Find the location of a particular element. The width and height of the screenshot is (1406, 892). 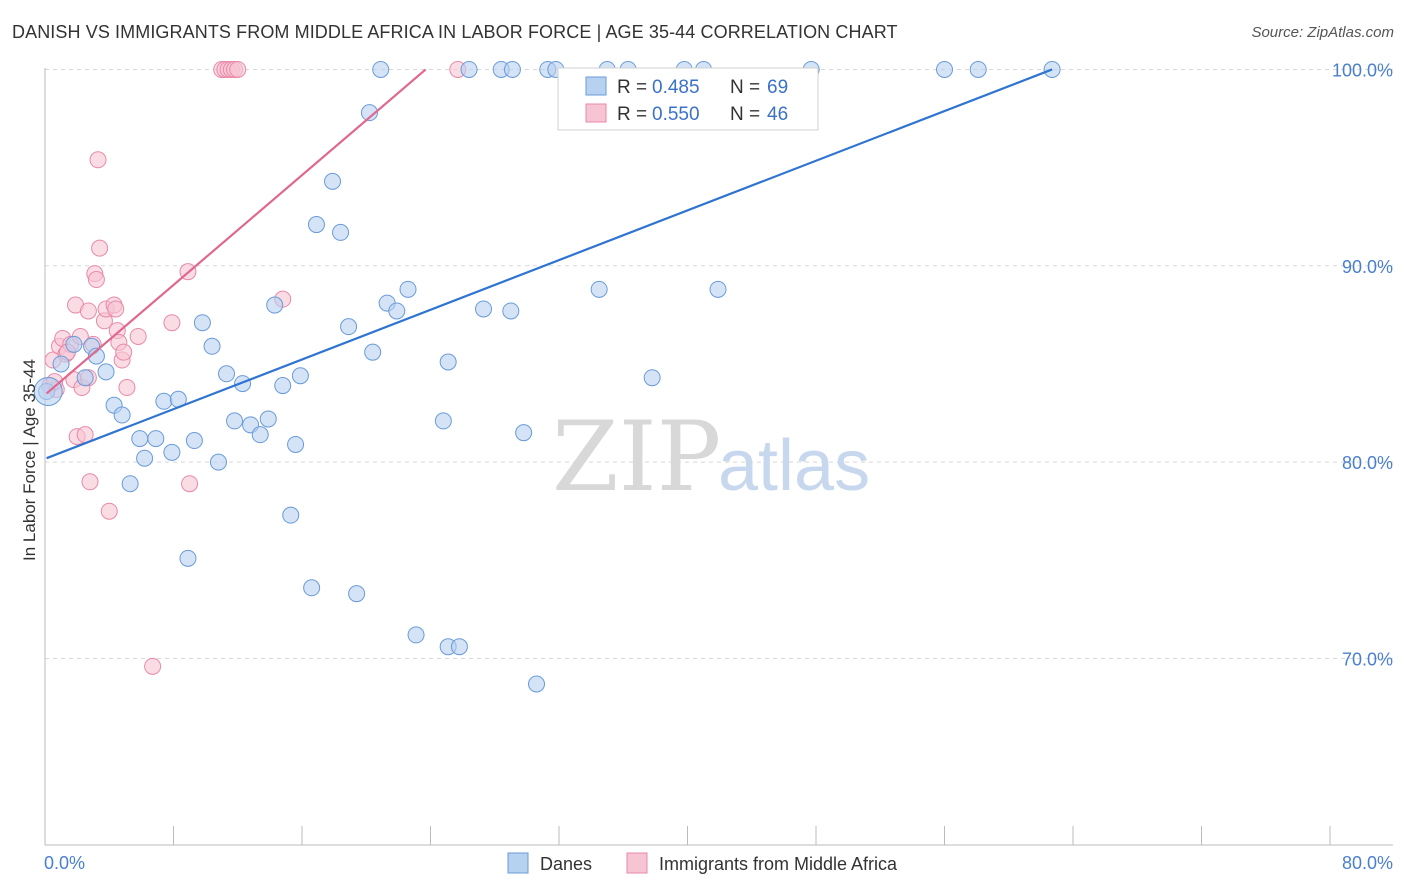

trend-line-immigrants is located at coordinates (236, 231).